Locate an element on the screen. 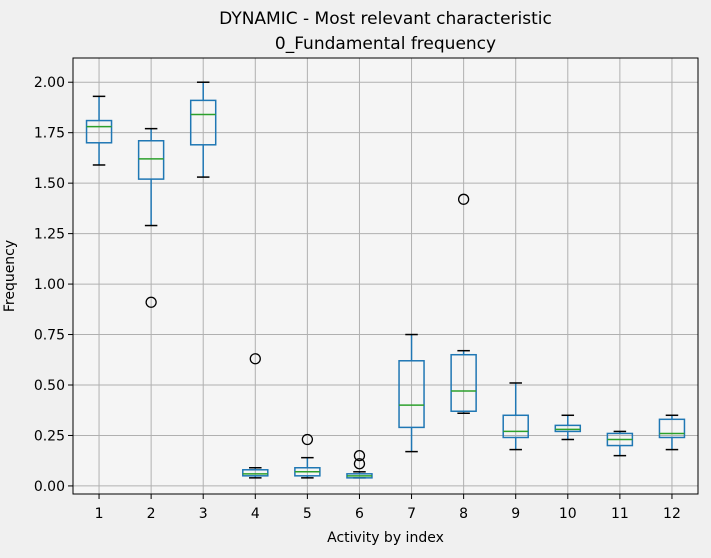 This screenshot has height=558, width=711. x-tick-label: 8 is located at coordinates (463, 514).